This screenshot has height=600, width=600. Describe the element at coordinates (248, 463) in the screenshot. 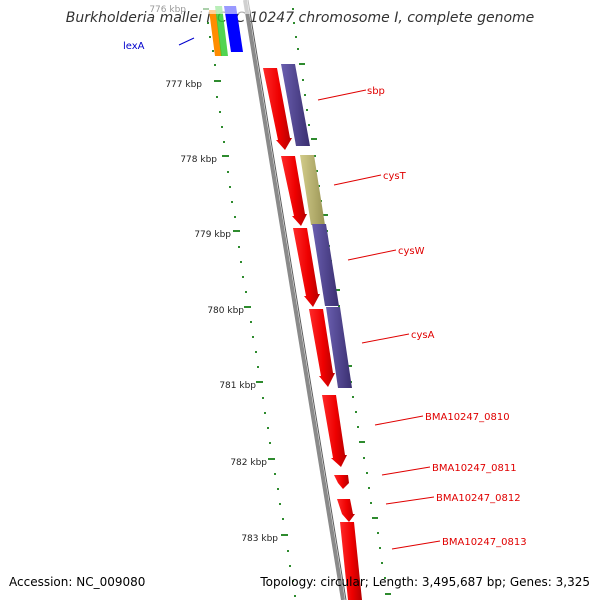

I see `scale-label-782: 782 kbp` at that location.